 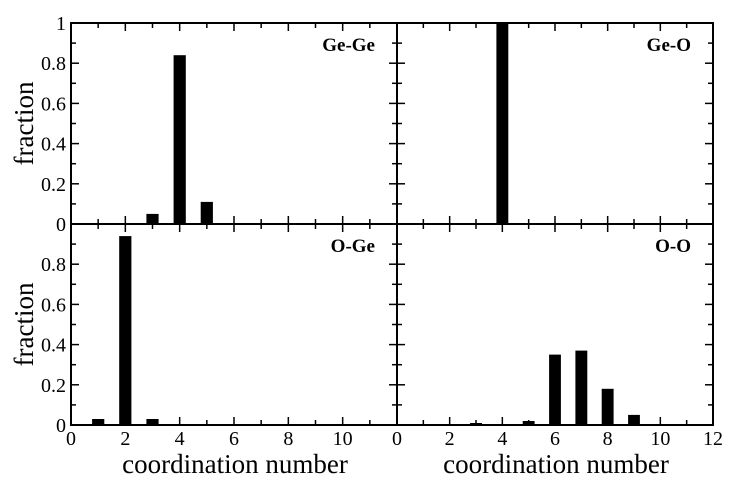 What do you see at coordinates (61, 24) in the screenshot?
I see `y-tick-label: 1` at bounding box center [61, 24].